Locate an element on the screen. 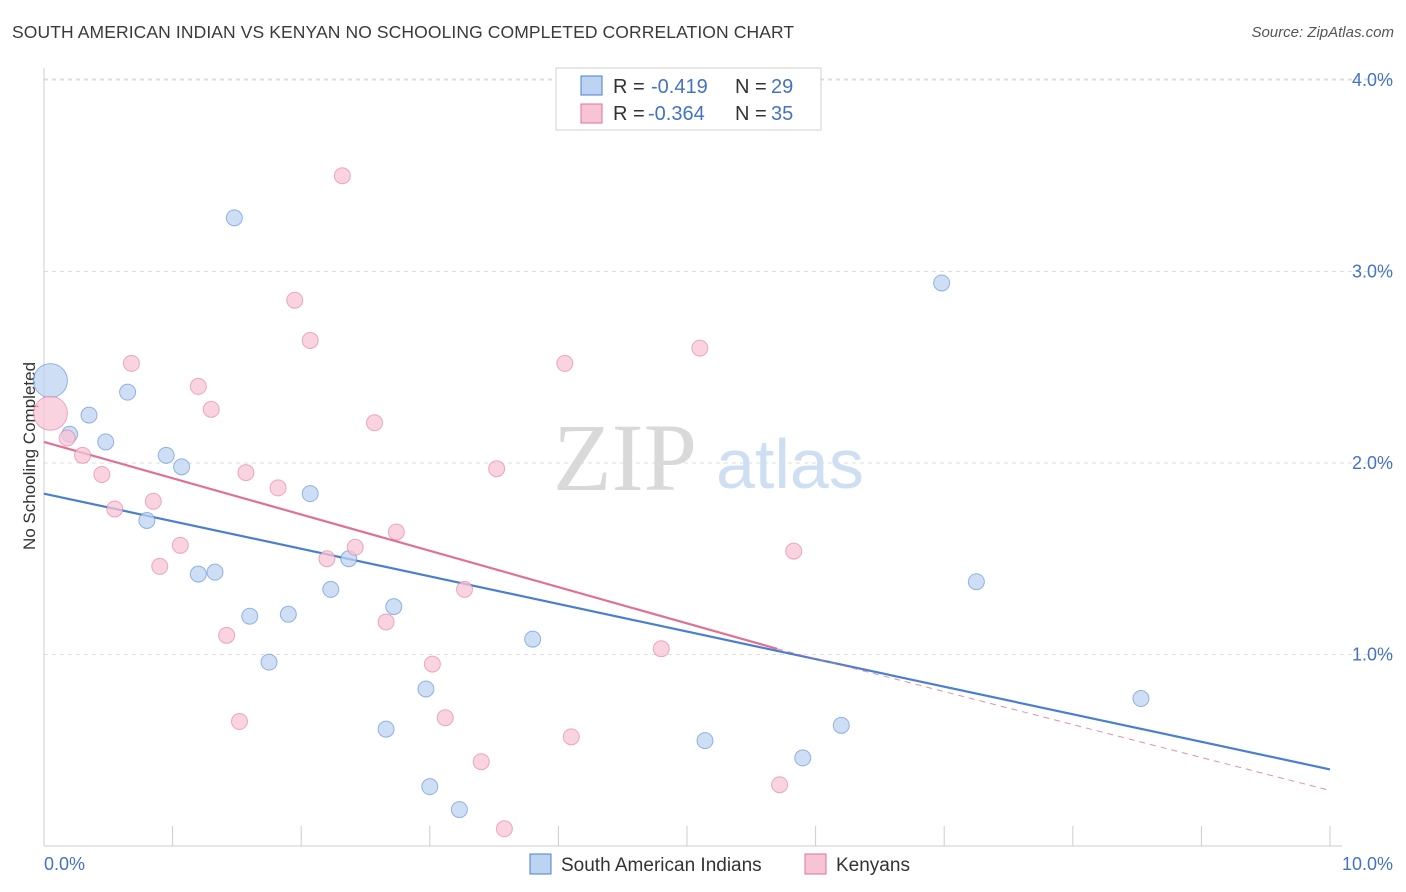 This screenshot has height=892, width=1406. legend-label-kenyans: Kenyans is located at coordinates (873, 865).